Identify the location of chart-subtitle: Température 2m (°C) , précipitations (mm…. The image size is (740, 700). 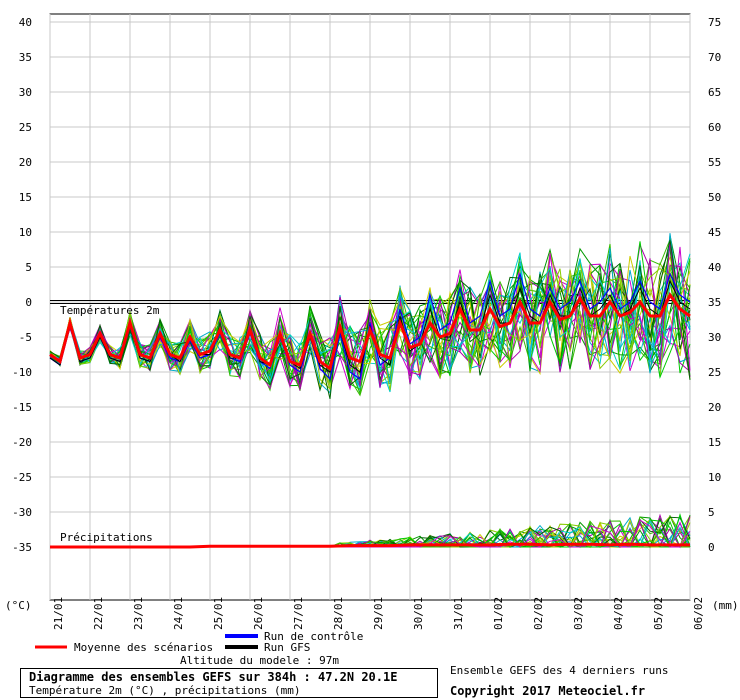
(165, 690).